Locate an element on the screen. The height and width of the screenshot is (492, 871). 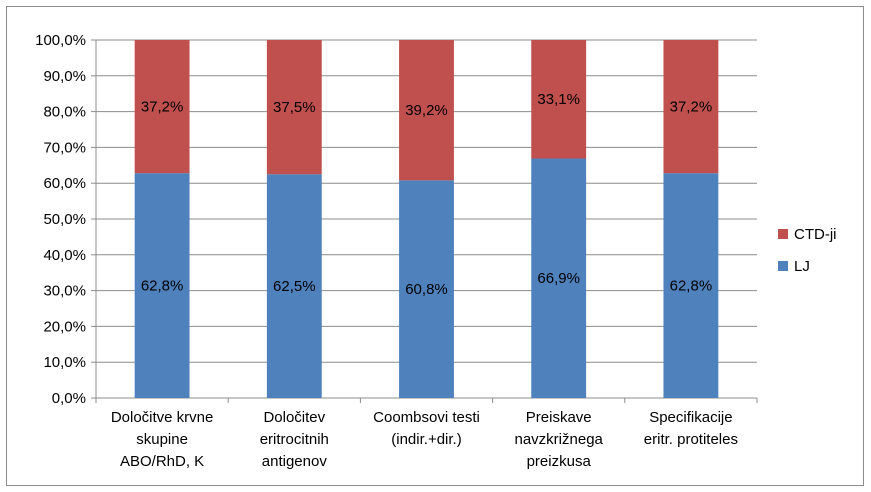
y-tick-label: 0,0% is located at coordinates (69, 398).